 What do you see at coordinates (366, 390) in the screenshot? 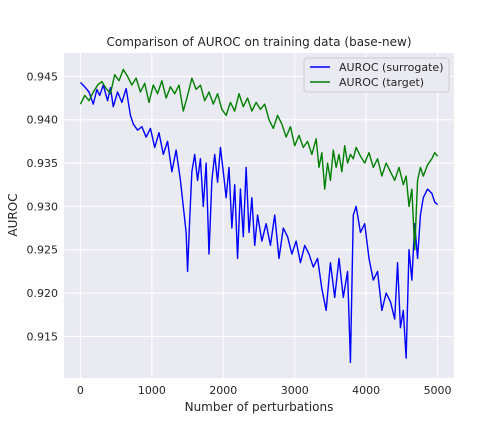
I see `x-tick-label: 4000` at bounding box center [366, 390].